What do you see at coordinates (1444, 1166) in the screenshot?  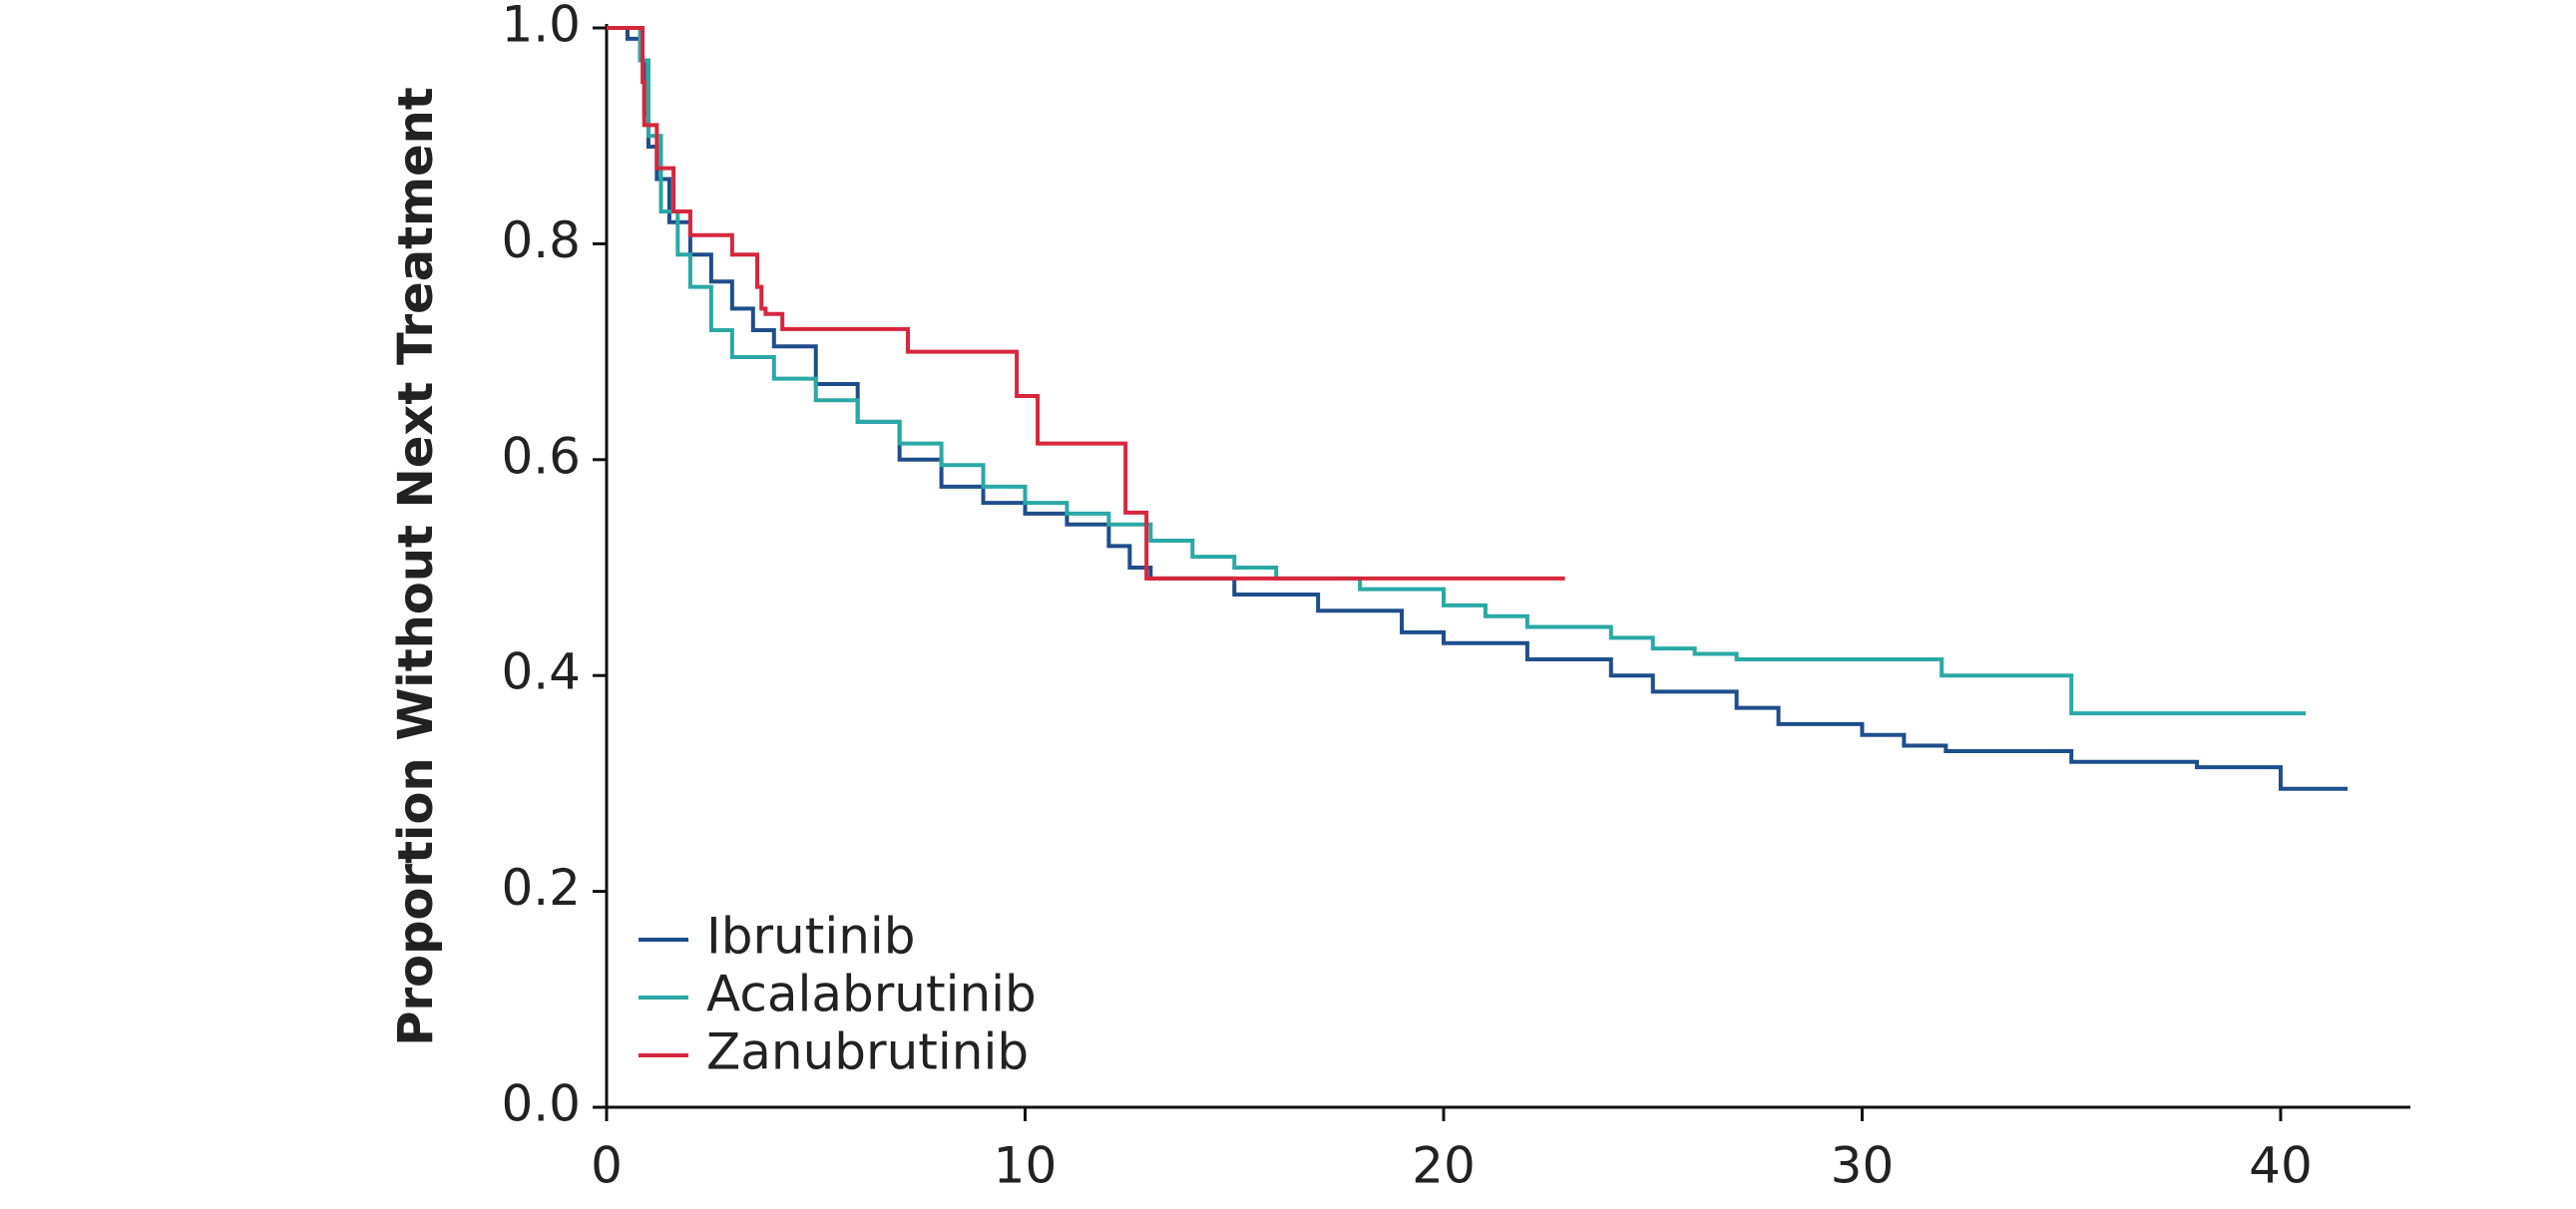 I see `x-tick-label: 20` at bounding box center [1444, 1166].